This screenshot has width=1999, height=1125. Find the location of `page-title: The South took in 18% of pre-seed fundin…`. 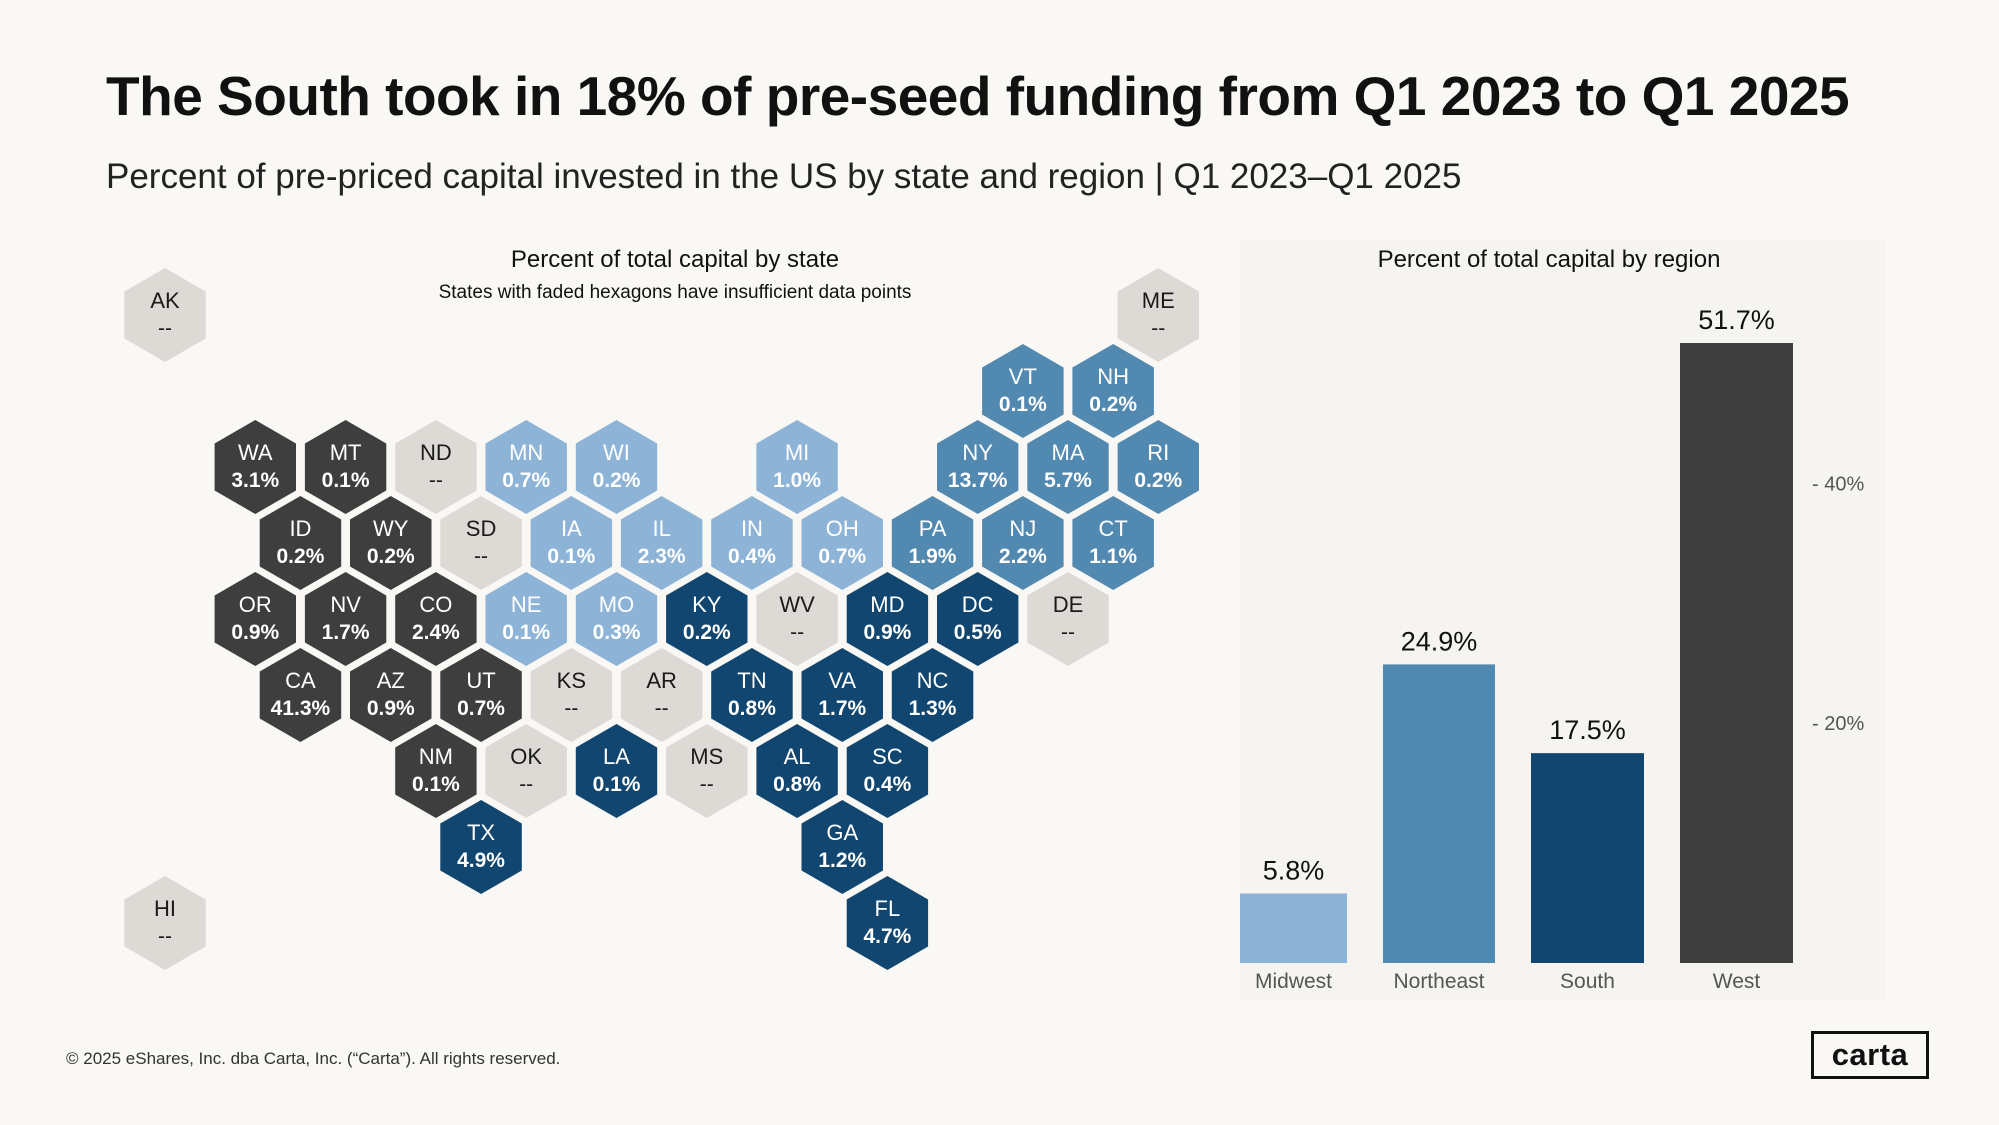

page-title: The South took in 18% of pre-seed fundin… is located at coordinates (978, 96).